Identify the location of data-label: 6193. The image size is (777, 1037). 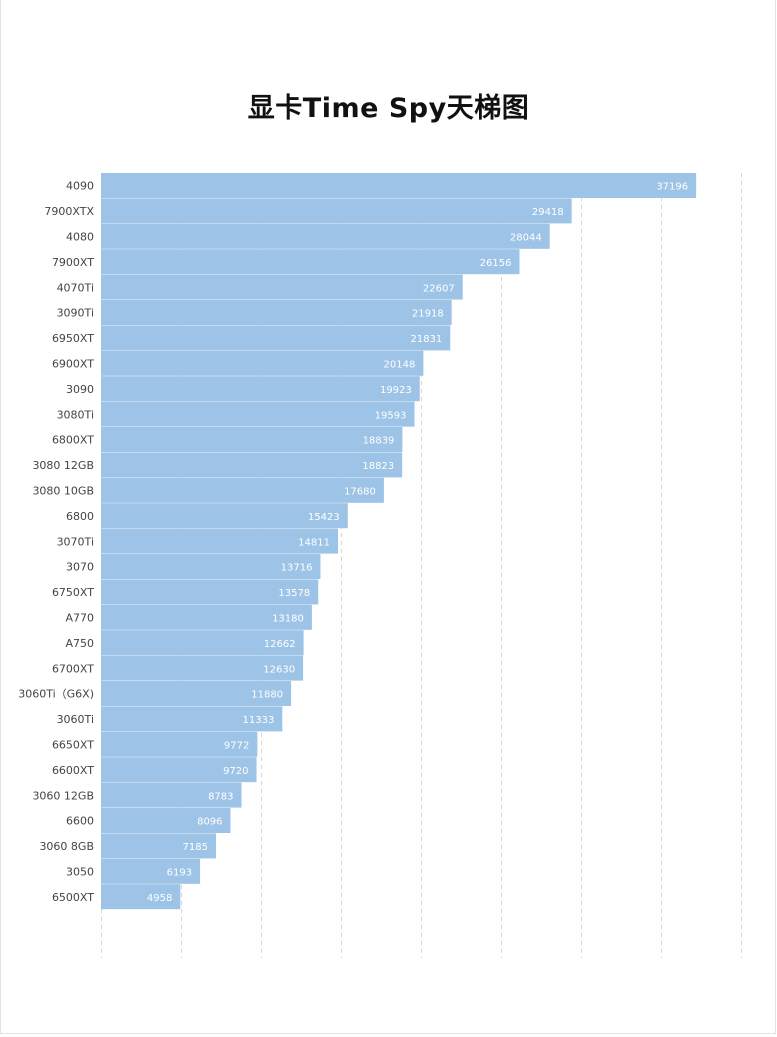
(179, 873).